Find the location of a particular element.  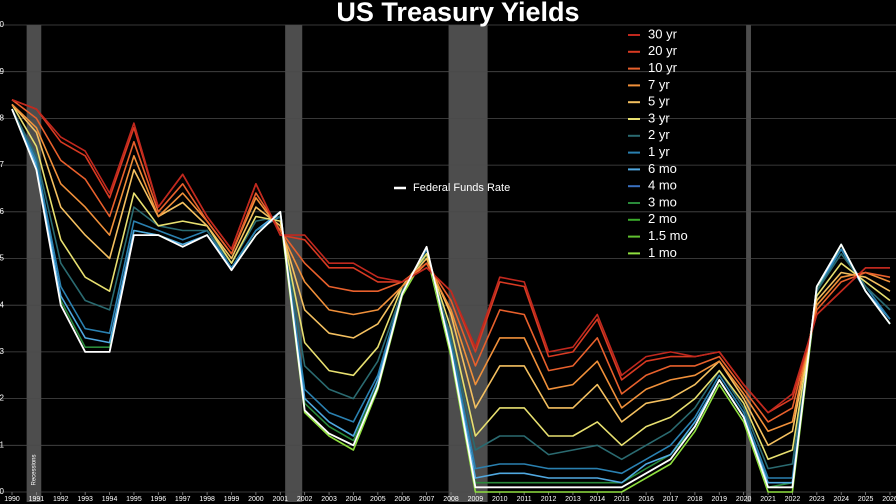

y-tick-label: 4 is located at coordinates (2, 304).